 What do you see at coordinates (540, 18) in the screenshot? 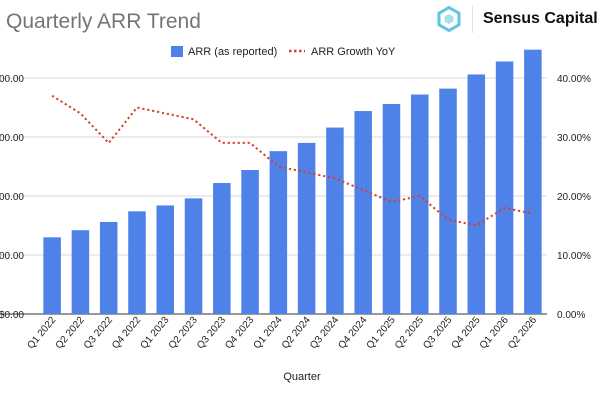
I see `brand-name: Sensus Capital` at bounding box center [540, 18].